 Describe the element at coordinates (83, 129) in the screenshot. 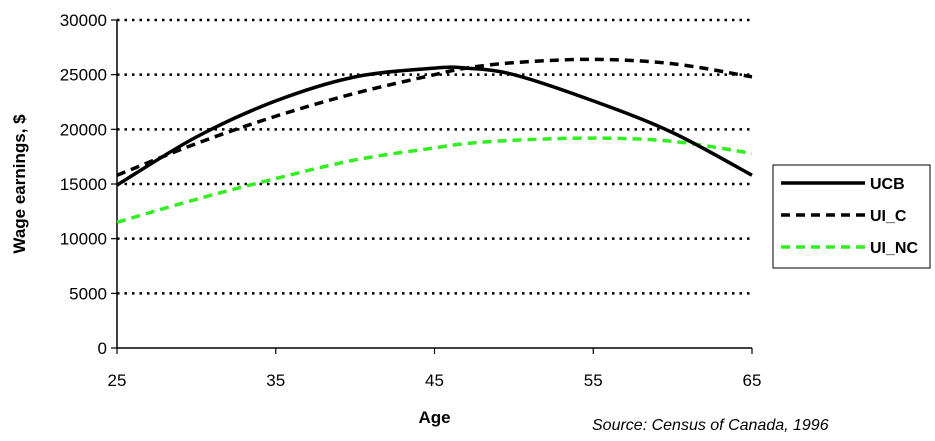

I see `y-tick-label: 20000` at that location.